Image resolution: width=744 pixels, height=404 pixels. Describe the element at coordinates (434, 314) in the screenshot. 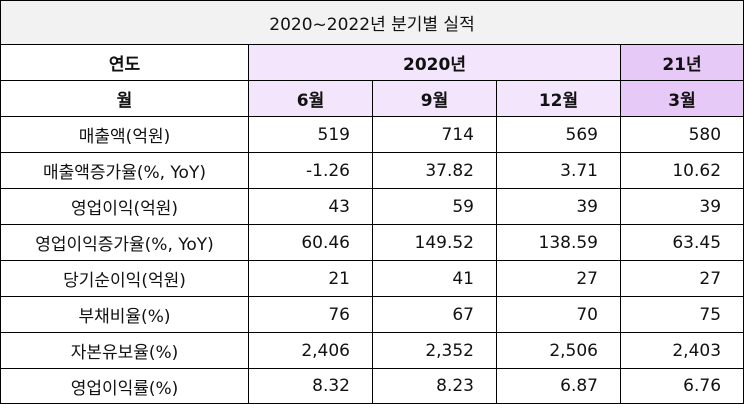

I see `value-cell: 67` at that location.